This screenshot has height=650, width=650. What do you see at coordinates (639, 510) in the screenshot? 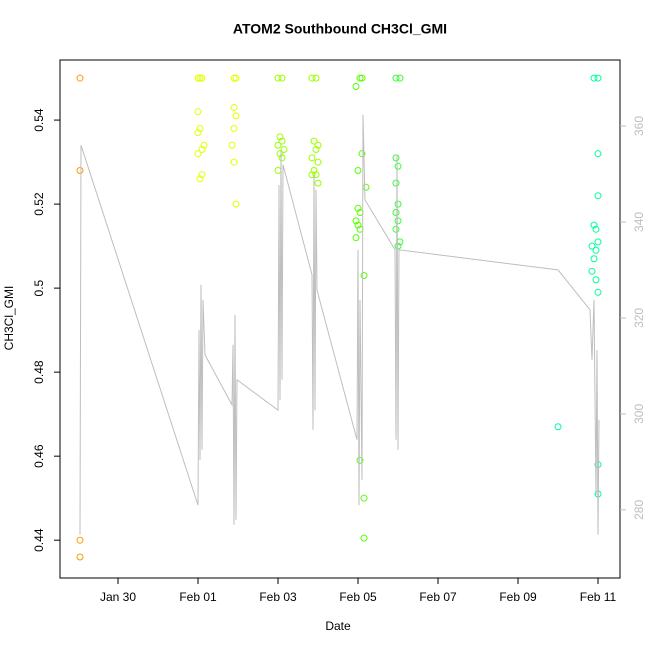
I see `y2-tick-label: 280` at bounding box center [639, 510].